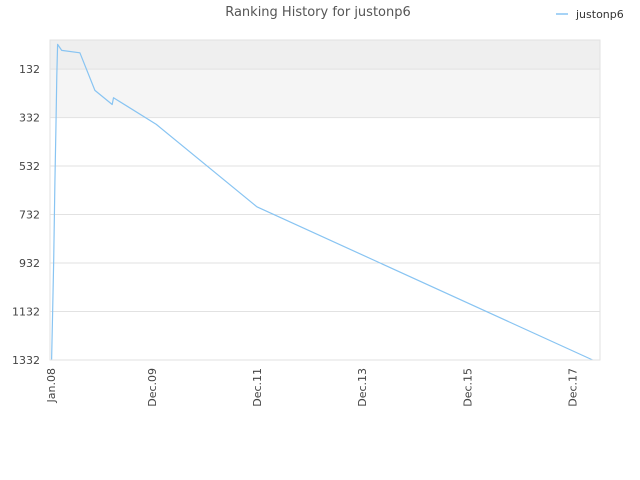 The width and height of the screenshot is (640, 480). Describe the element at coordinates (467, 387) in the screenshot. I see `x-tick-label: Dec.15` at that location.